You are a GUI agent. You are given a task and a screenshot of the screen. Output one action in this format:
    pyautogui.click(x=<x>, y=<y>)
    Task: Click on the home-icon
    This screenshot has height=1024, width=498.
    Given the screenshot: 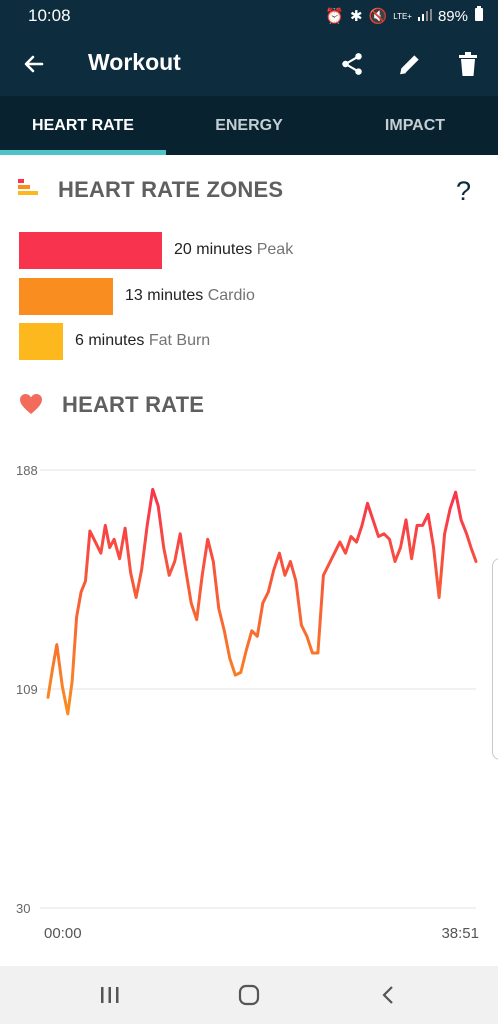 What is the action you would take?
    pyautogui.click(x=249, y=995)
    